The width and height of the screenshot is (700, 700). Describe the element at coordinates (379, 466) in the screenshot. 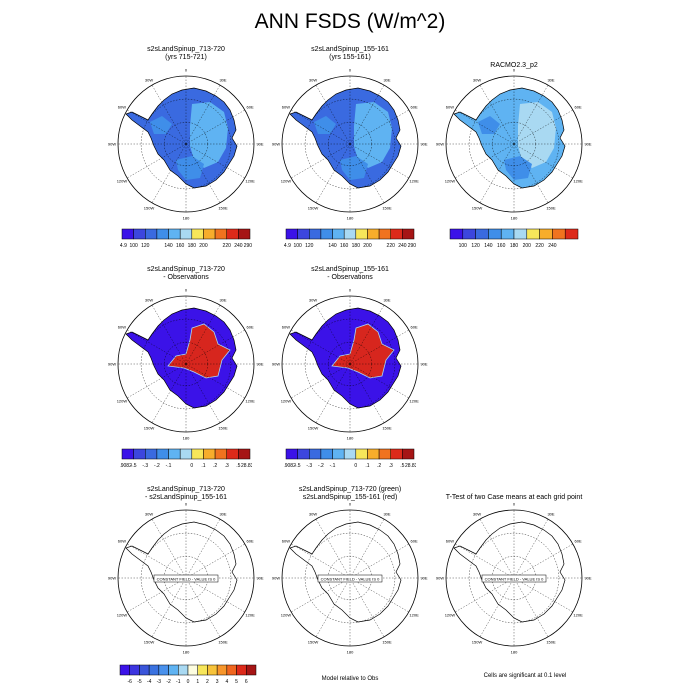

I see `colorbar-tick-label: .2` at that location.